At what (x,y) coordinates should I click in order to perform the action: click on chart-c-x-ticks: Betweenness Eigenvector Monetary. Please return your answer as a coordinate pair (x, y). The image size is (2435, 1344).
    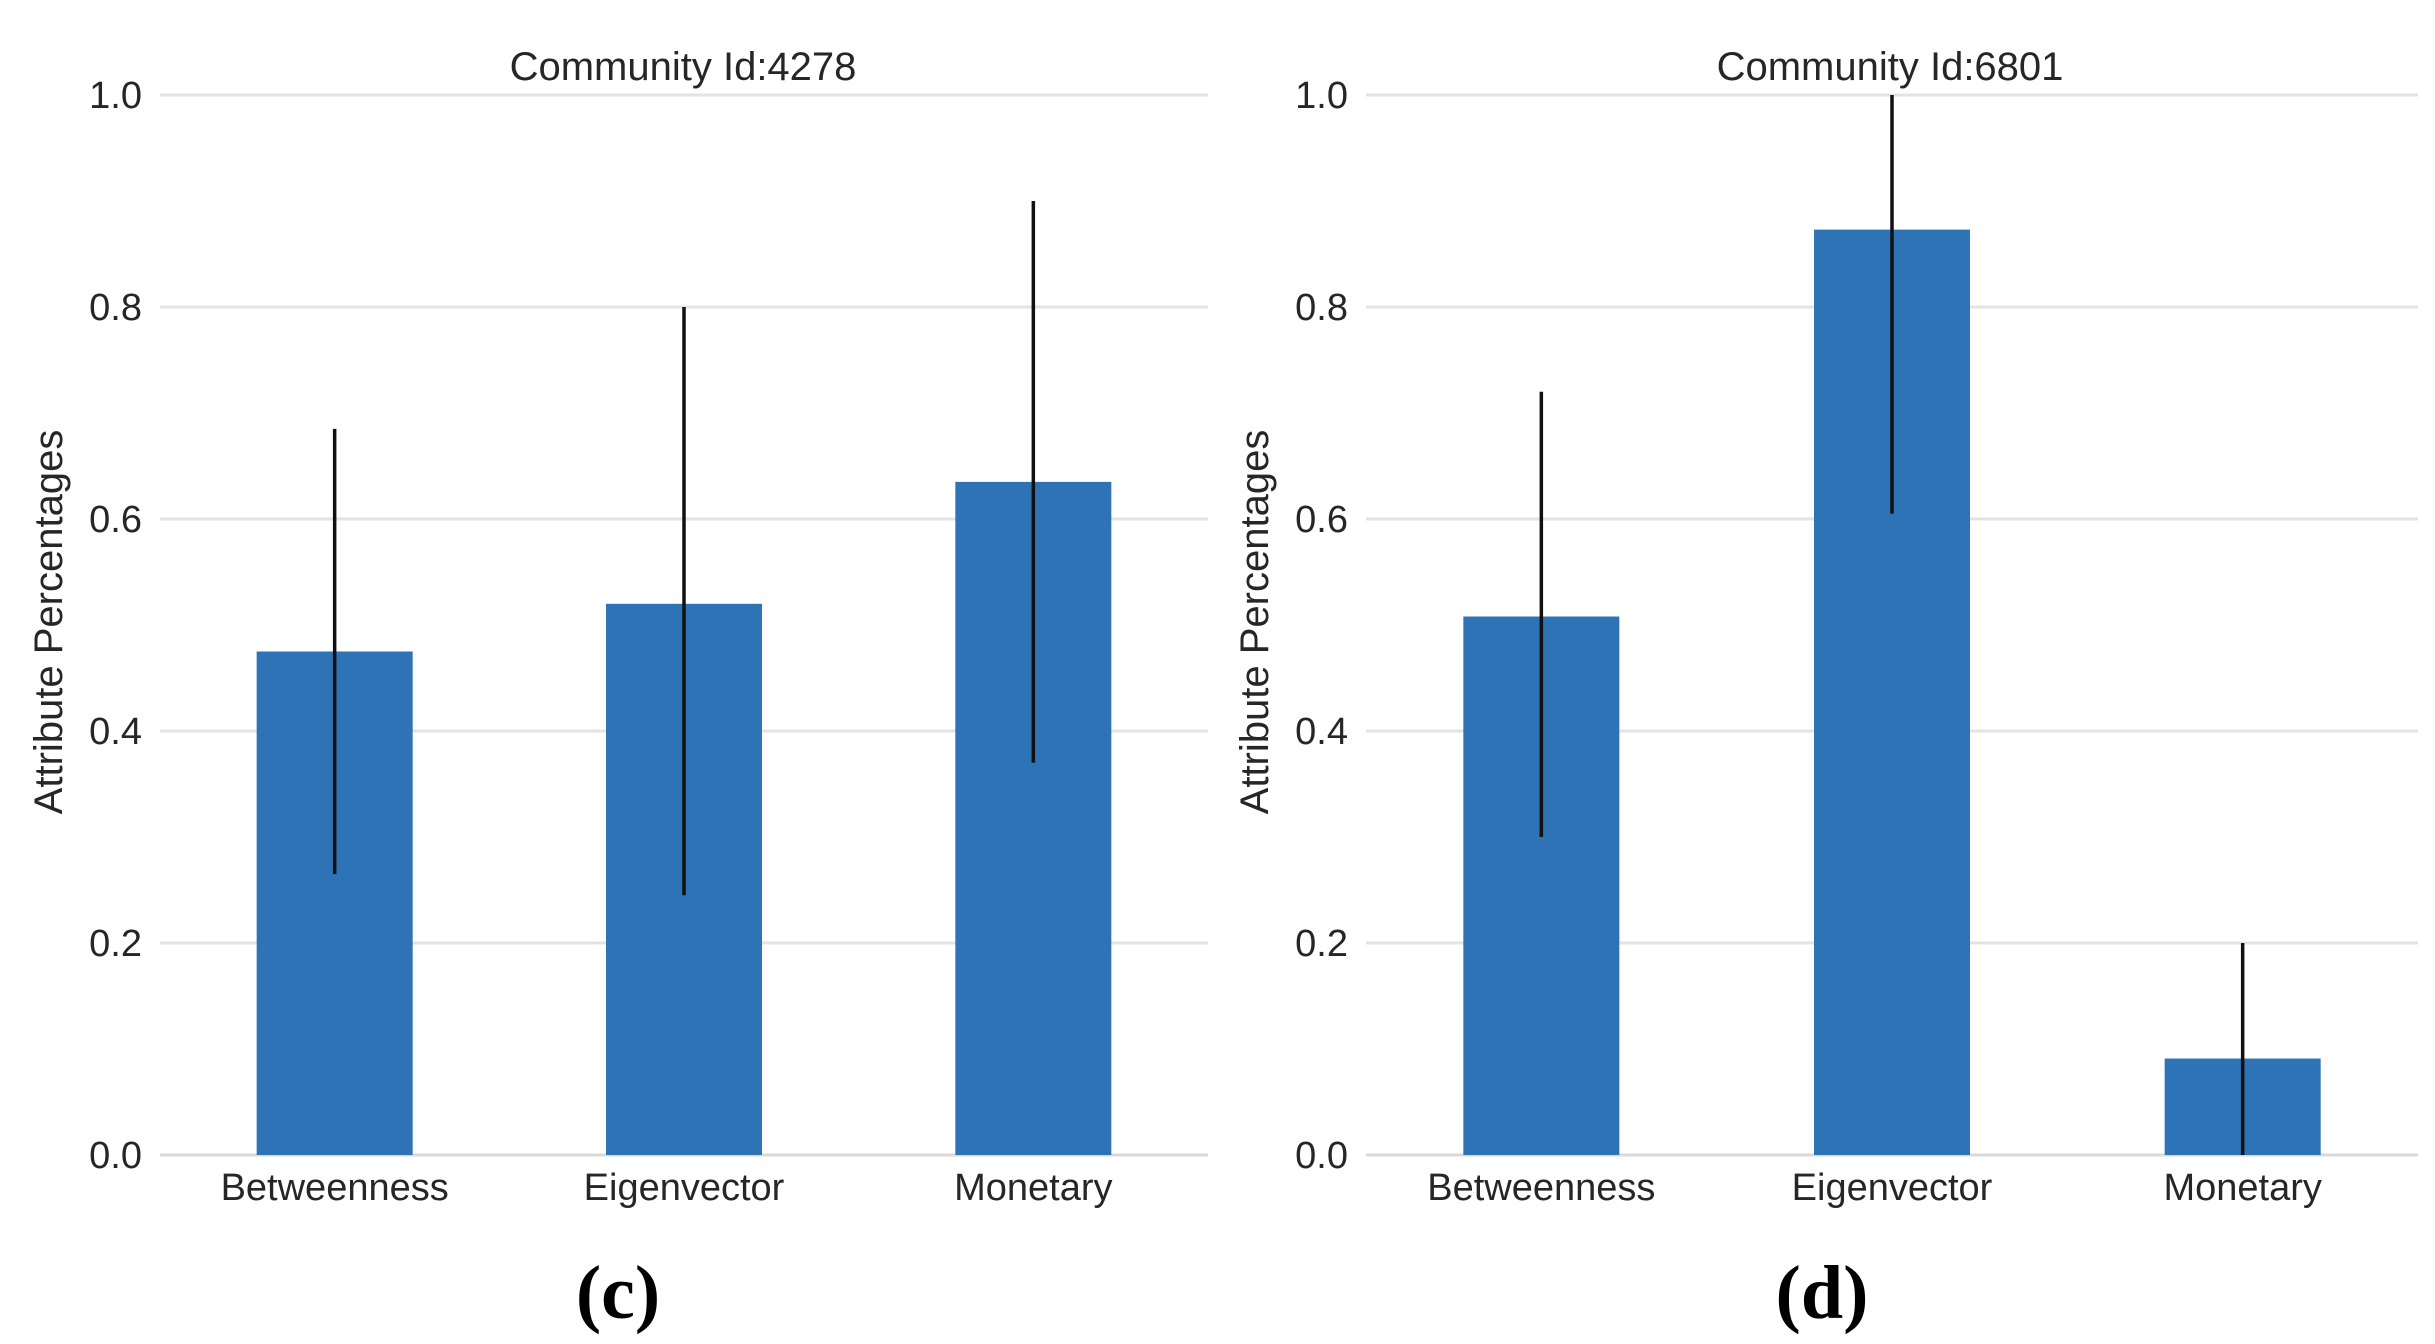
    Looking at the image, I should click on (667, 1188).